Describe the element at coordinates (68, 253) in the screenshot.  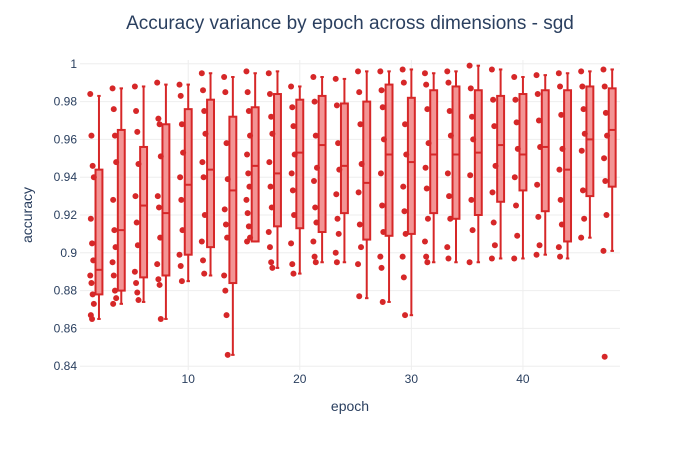
I see `y-tick-label: 0.9` at that location.